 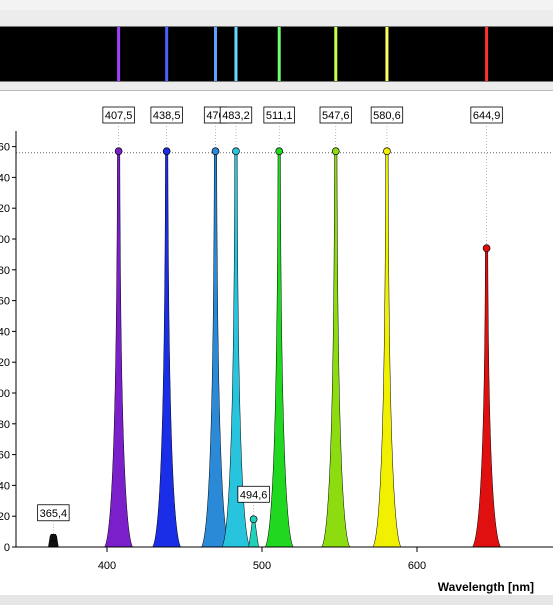 I want to click on x-tick-label: 400, so click(x=107, y=566).